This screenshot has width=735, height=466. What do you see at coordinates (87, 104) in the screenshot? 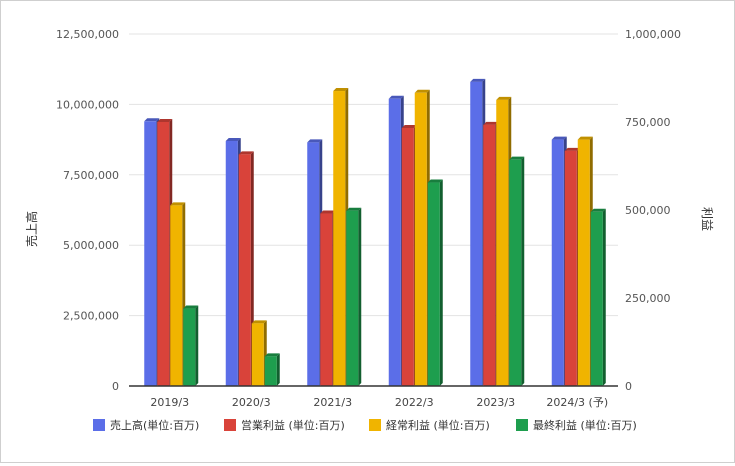
I see `left-tick-label: 10,000,000` at bounding box center [87, 104].